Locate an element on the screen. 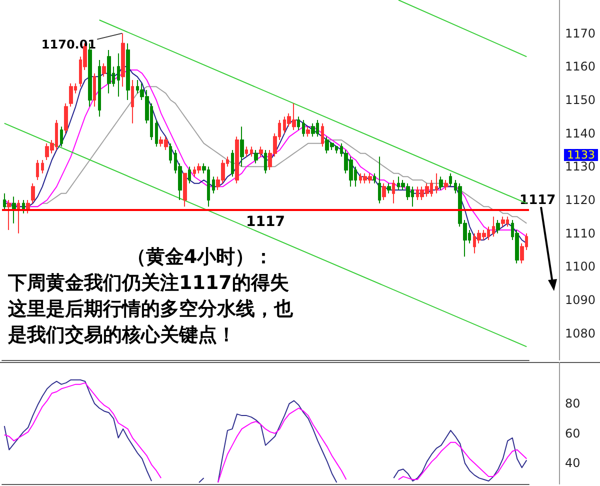  y-tick-label: 1090 is located at coordinates (580, 300).